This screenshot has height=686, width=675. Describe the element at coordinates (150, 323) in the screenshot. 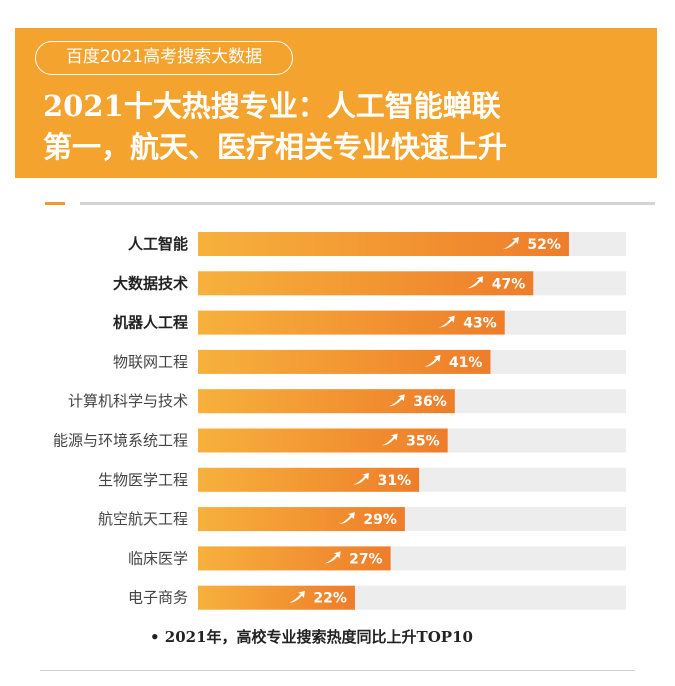

I see `category-label: 机器人工程` at that location.